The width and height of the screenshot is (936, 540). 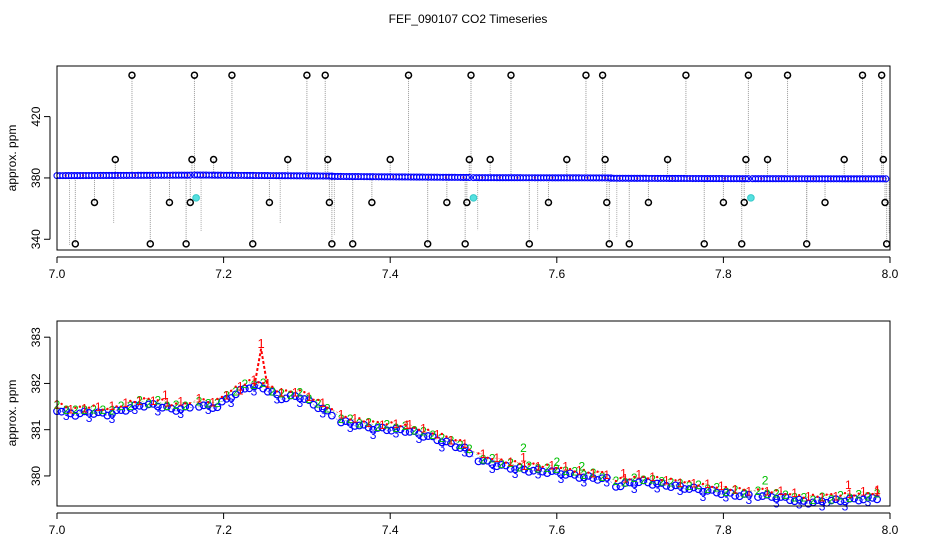 I want to click on series-1-highlight: 1, so click(x=407, y=425).